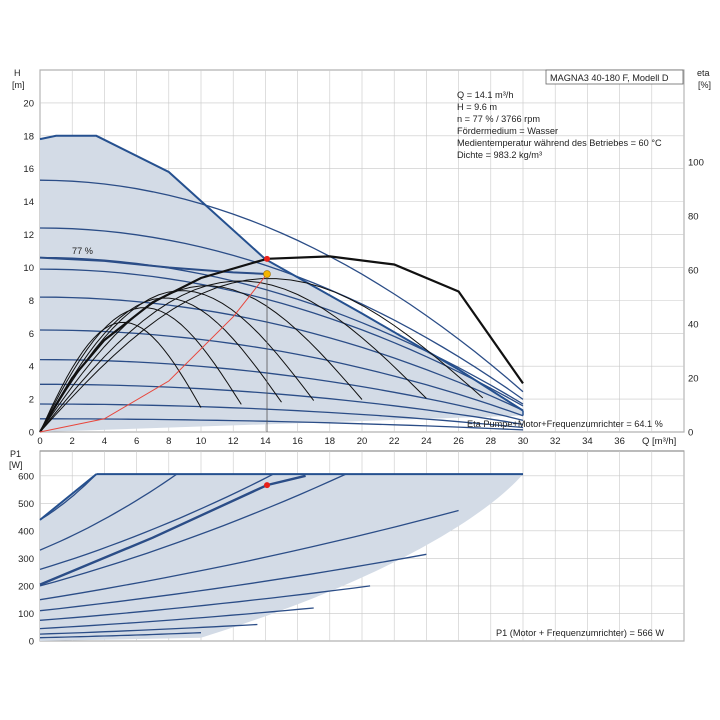 The width and height of the screenshot is (720, 720). What do you see at coordinates (153, 265) in the screenshot?
I see `speed-curve-highlight` at bounding box center [153, 265].